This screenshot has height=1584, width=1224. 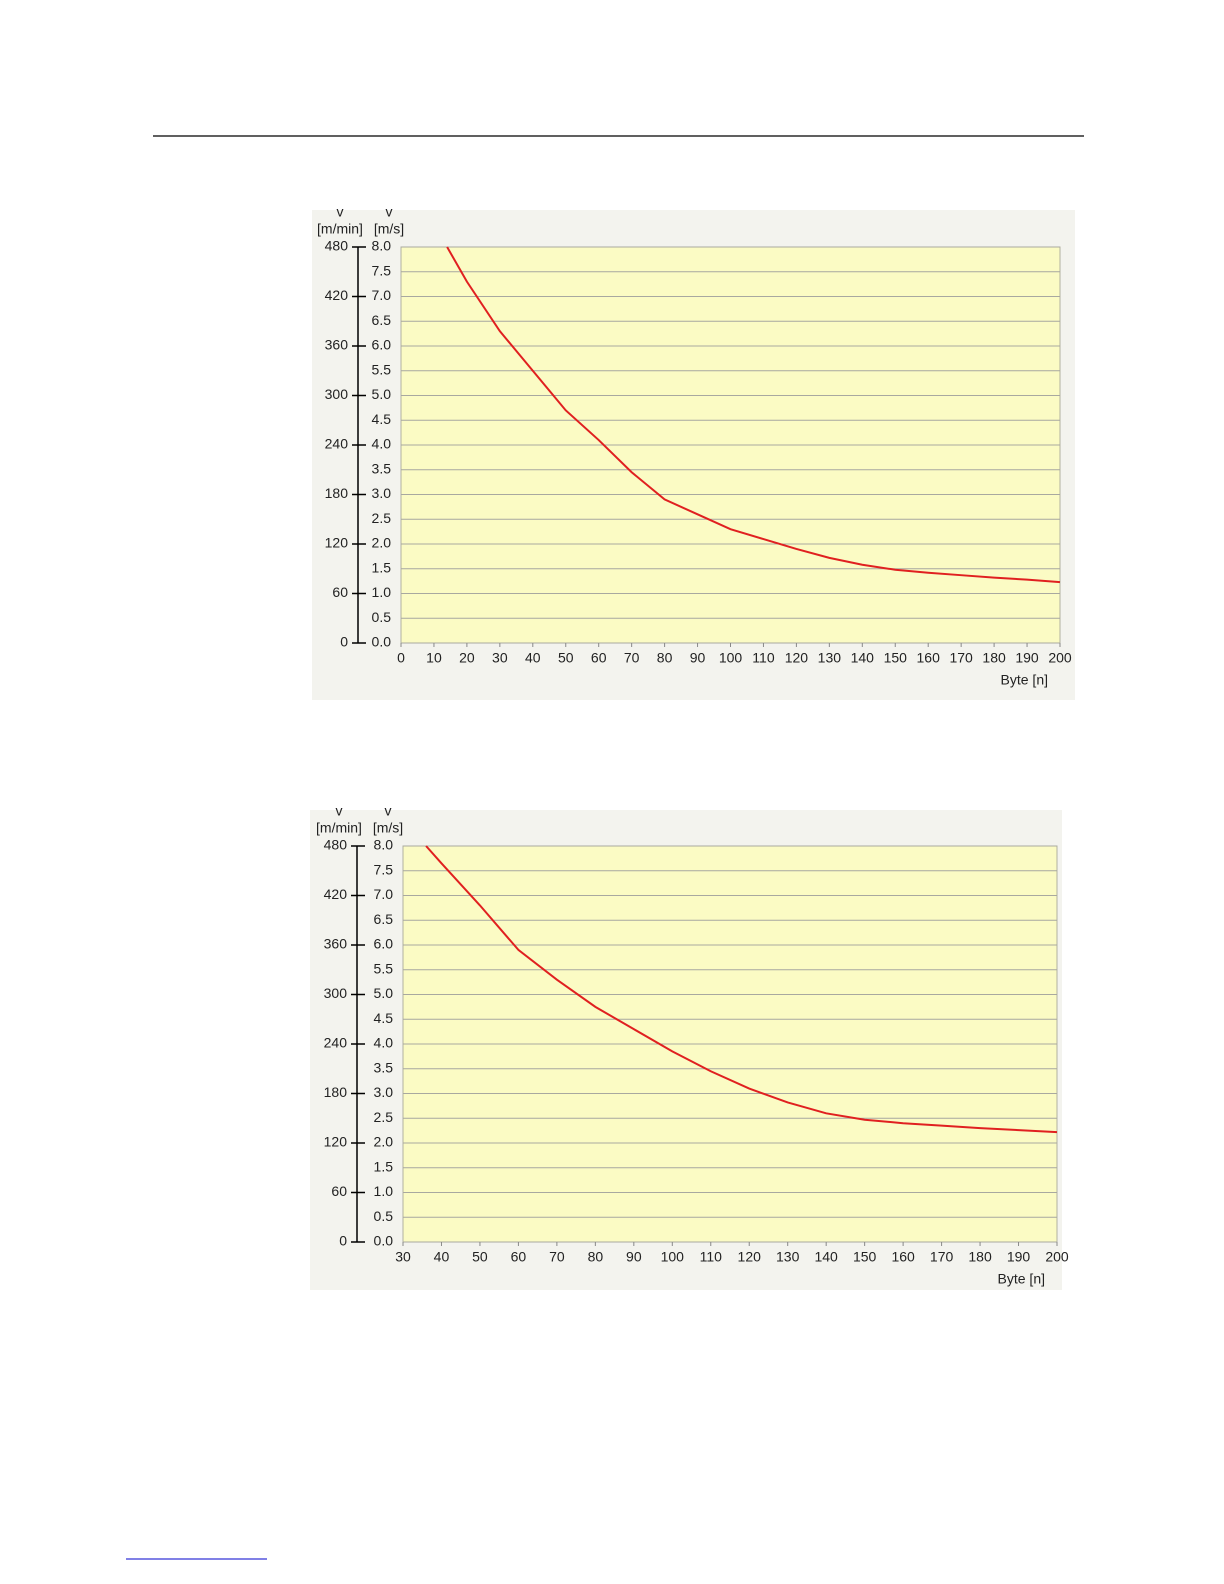 What do you see at coordinates (596, 1257) in the screenshot?
I see `x-tick-label: 80` at bounding box center [596, 1257].